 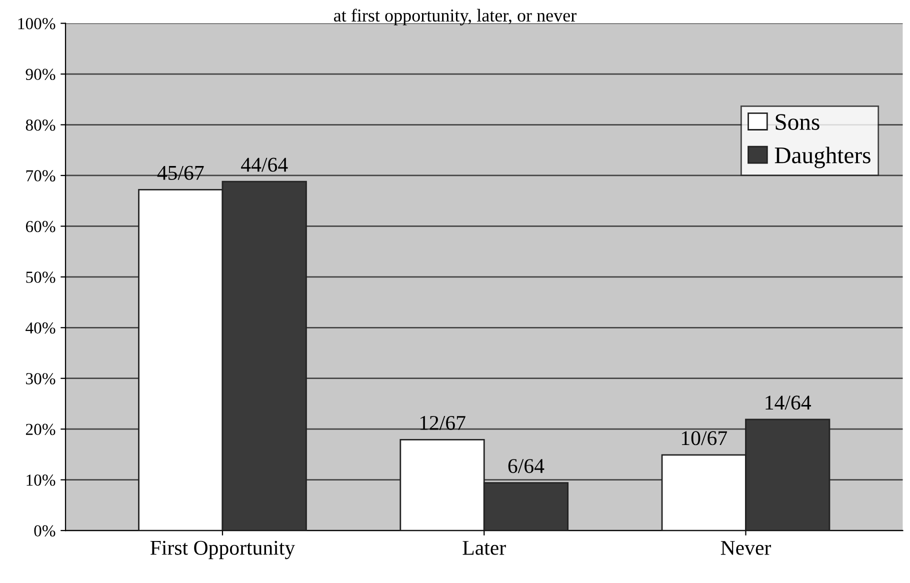 I want to click on data-label: 10/67, so click(x=705, y=438).